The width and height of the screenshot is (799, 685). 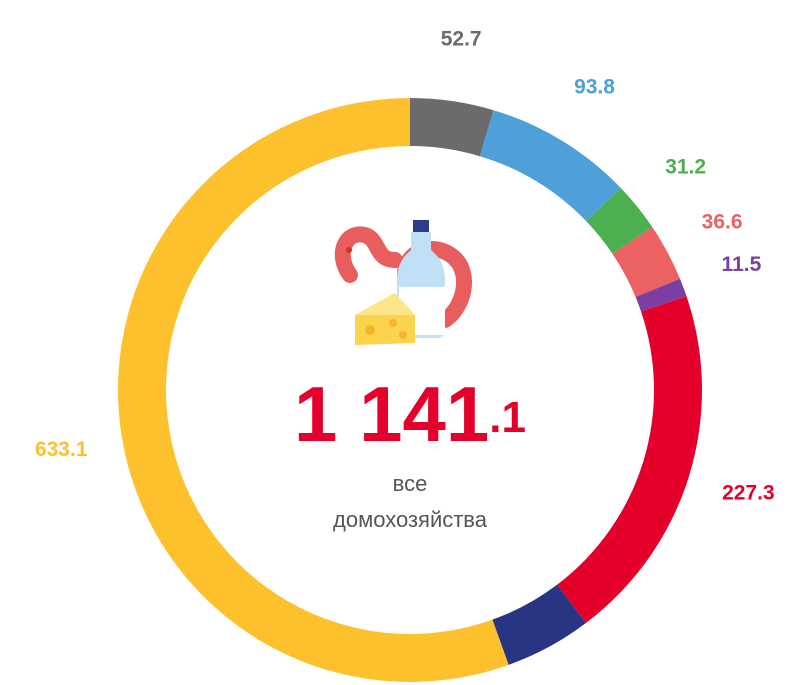 What do you see at coordinates (61, 449) in the screenshot?
I see `value-label: 633.1` at bounding box center [61, 449].